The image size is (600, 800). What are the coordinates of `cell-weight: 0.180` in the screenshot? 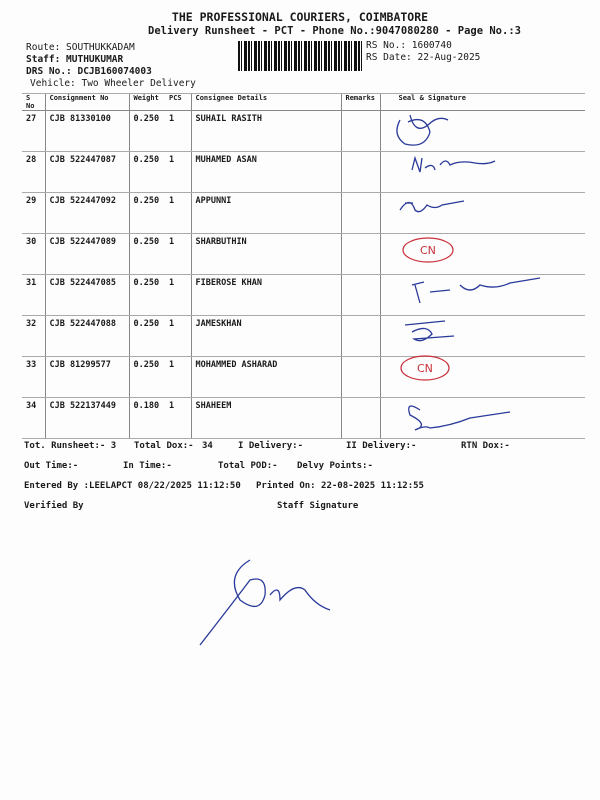 It's located at (146, 418).